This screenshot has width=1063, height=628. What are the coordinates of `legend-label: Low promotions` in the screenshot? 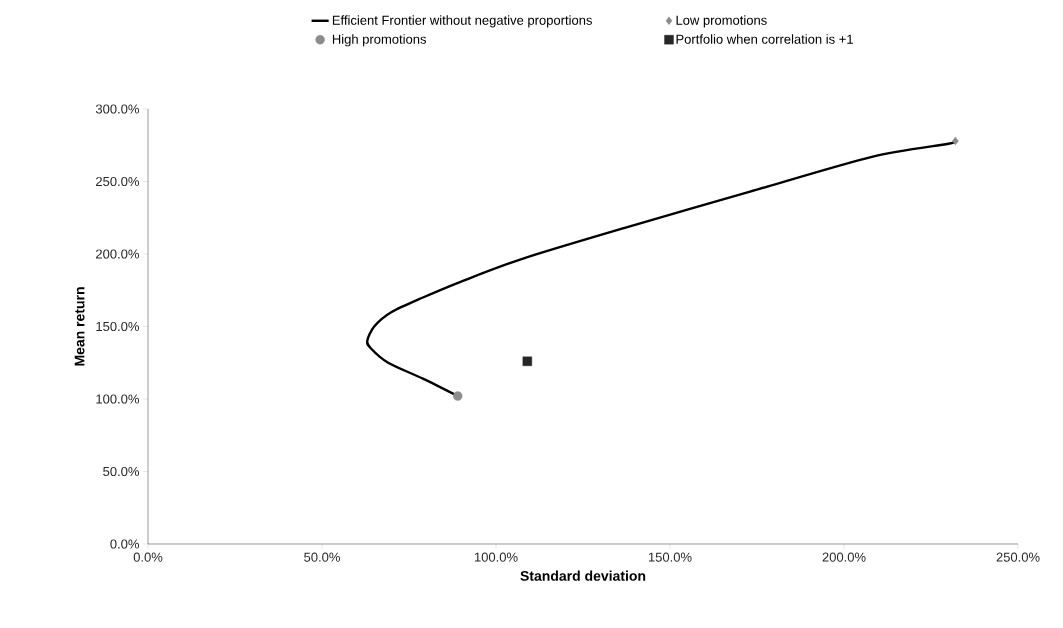 It's located at (721, 21).